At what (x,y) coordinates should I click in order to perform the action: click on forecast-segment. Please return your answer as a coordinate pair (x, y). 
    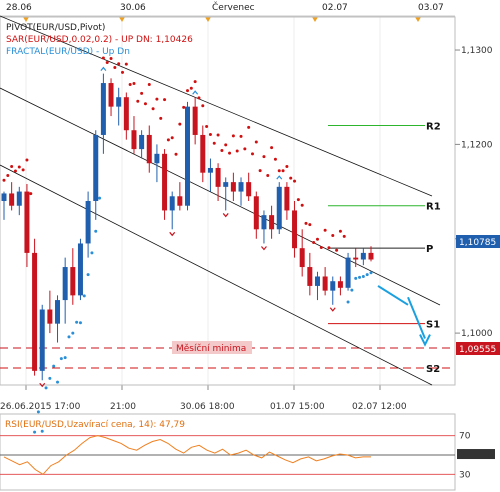
    Looking at the image, I should click on (416, 317).